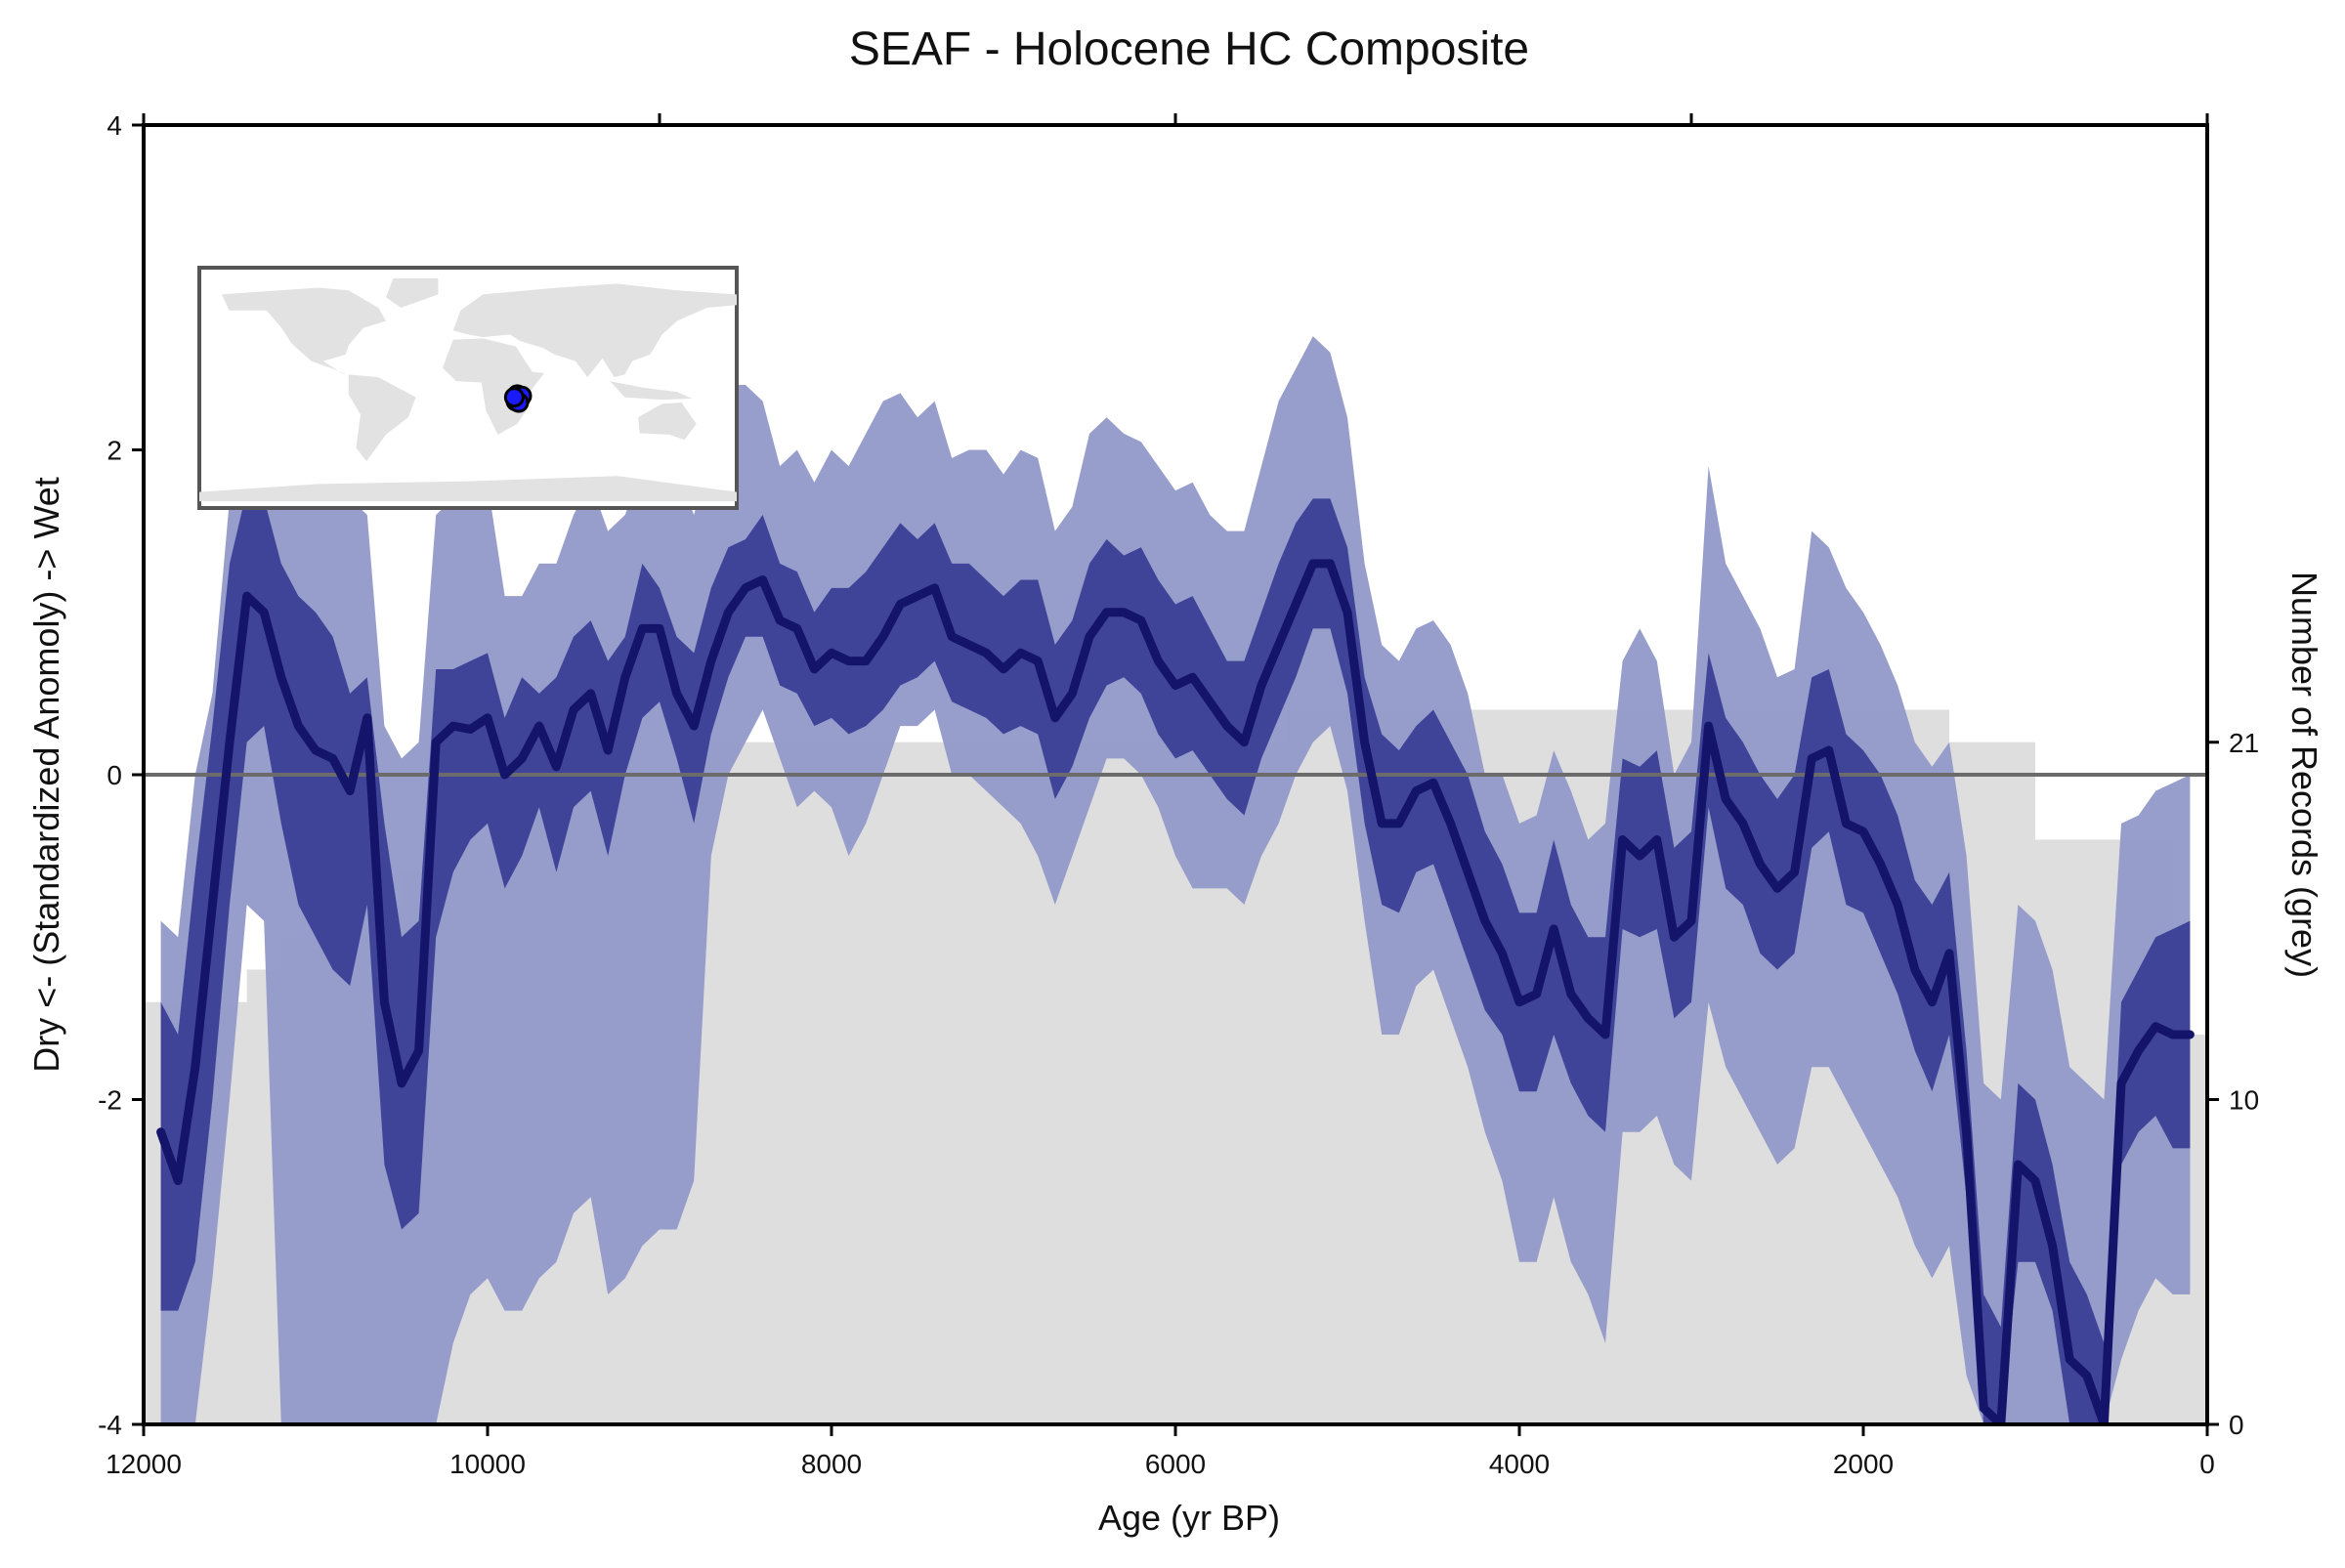 This screenshot has width=2345, height=1568. What do you see at coordinates (46, 775) in the screenshot?
I see `y-axis-label: Dry <- (Standardized Anomoly) -> Wet` at bounding box center [46, 775].